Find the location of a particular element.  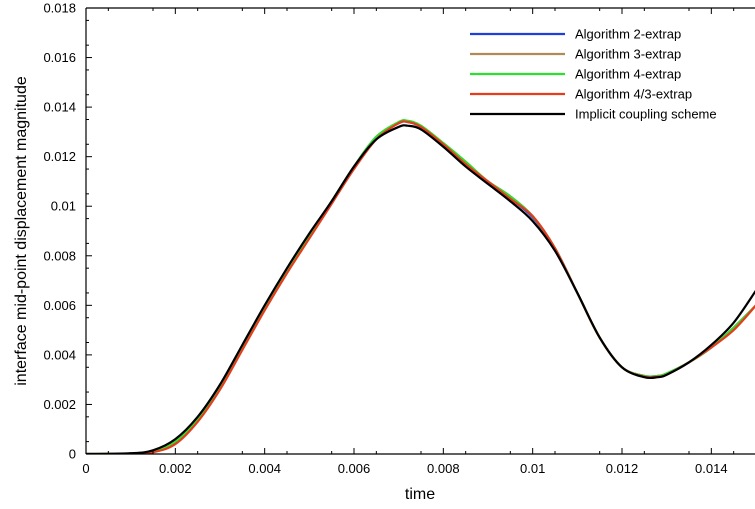

x-tick-label: 0.01 is located at coordinates (532, 468).